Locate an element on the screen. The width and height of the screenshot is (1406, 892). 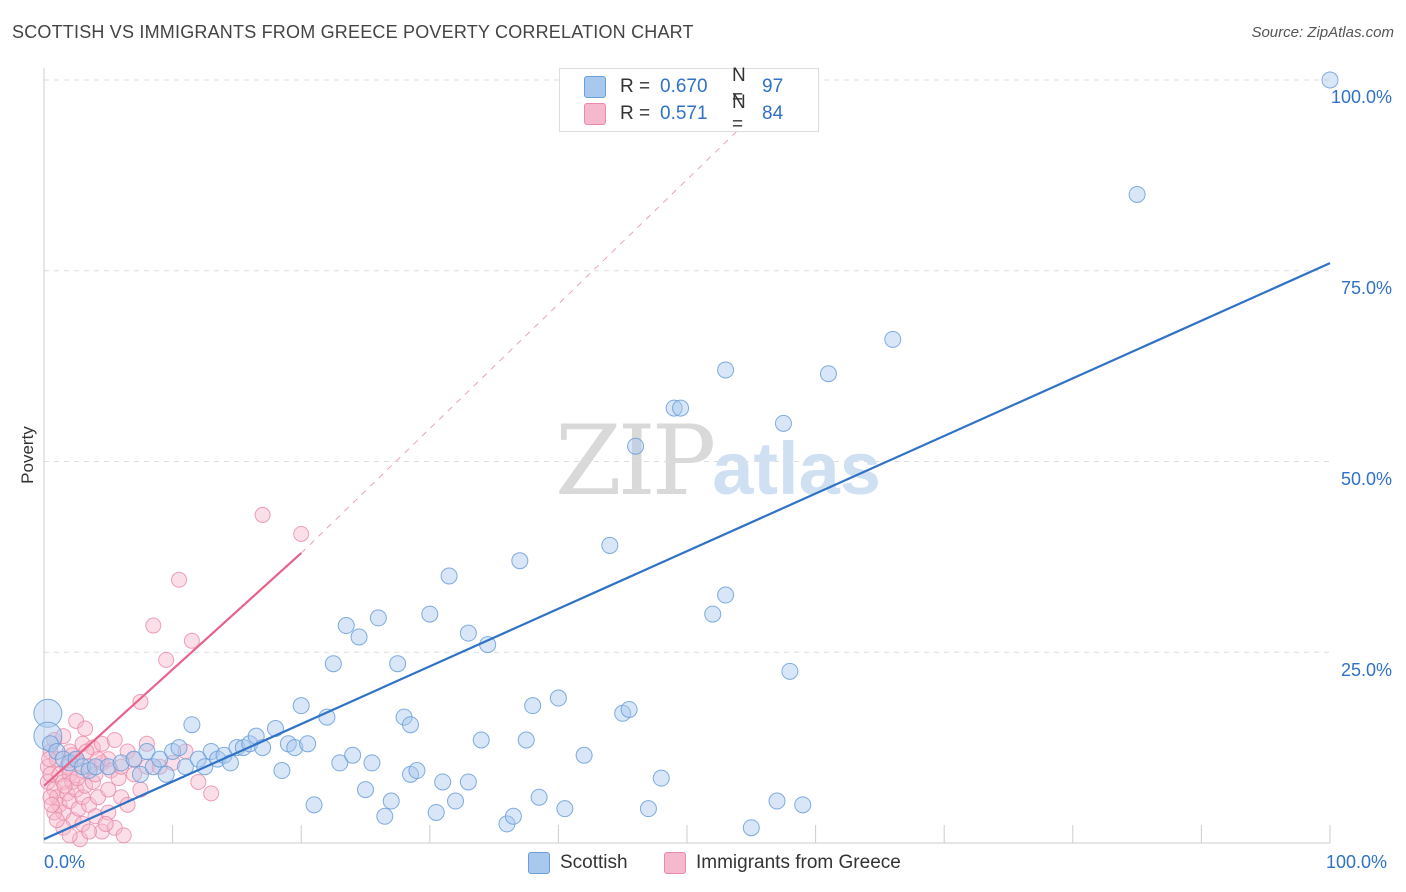
stats-legend-row-scottish: R = 0.670 N = 97 is located at coordinates (684, 86).